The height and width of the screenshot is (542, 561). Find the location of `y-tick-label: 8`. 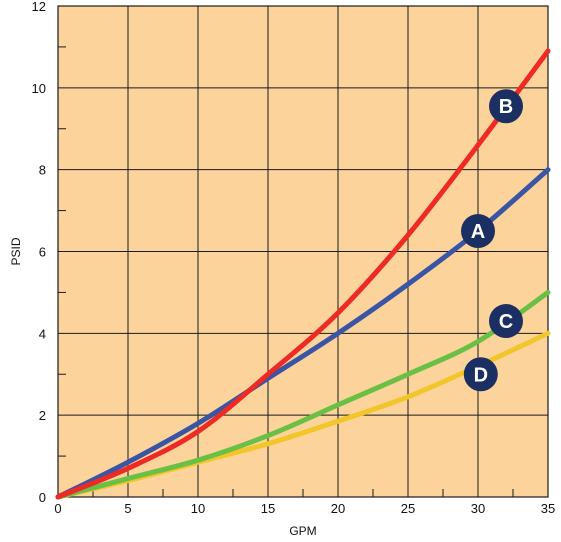

y-tick-label: 8 is located at coordinates (42, 170).